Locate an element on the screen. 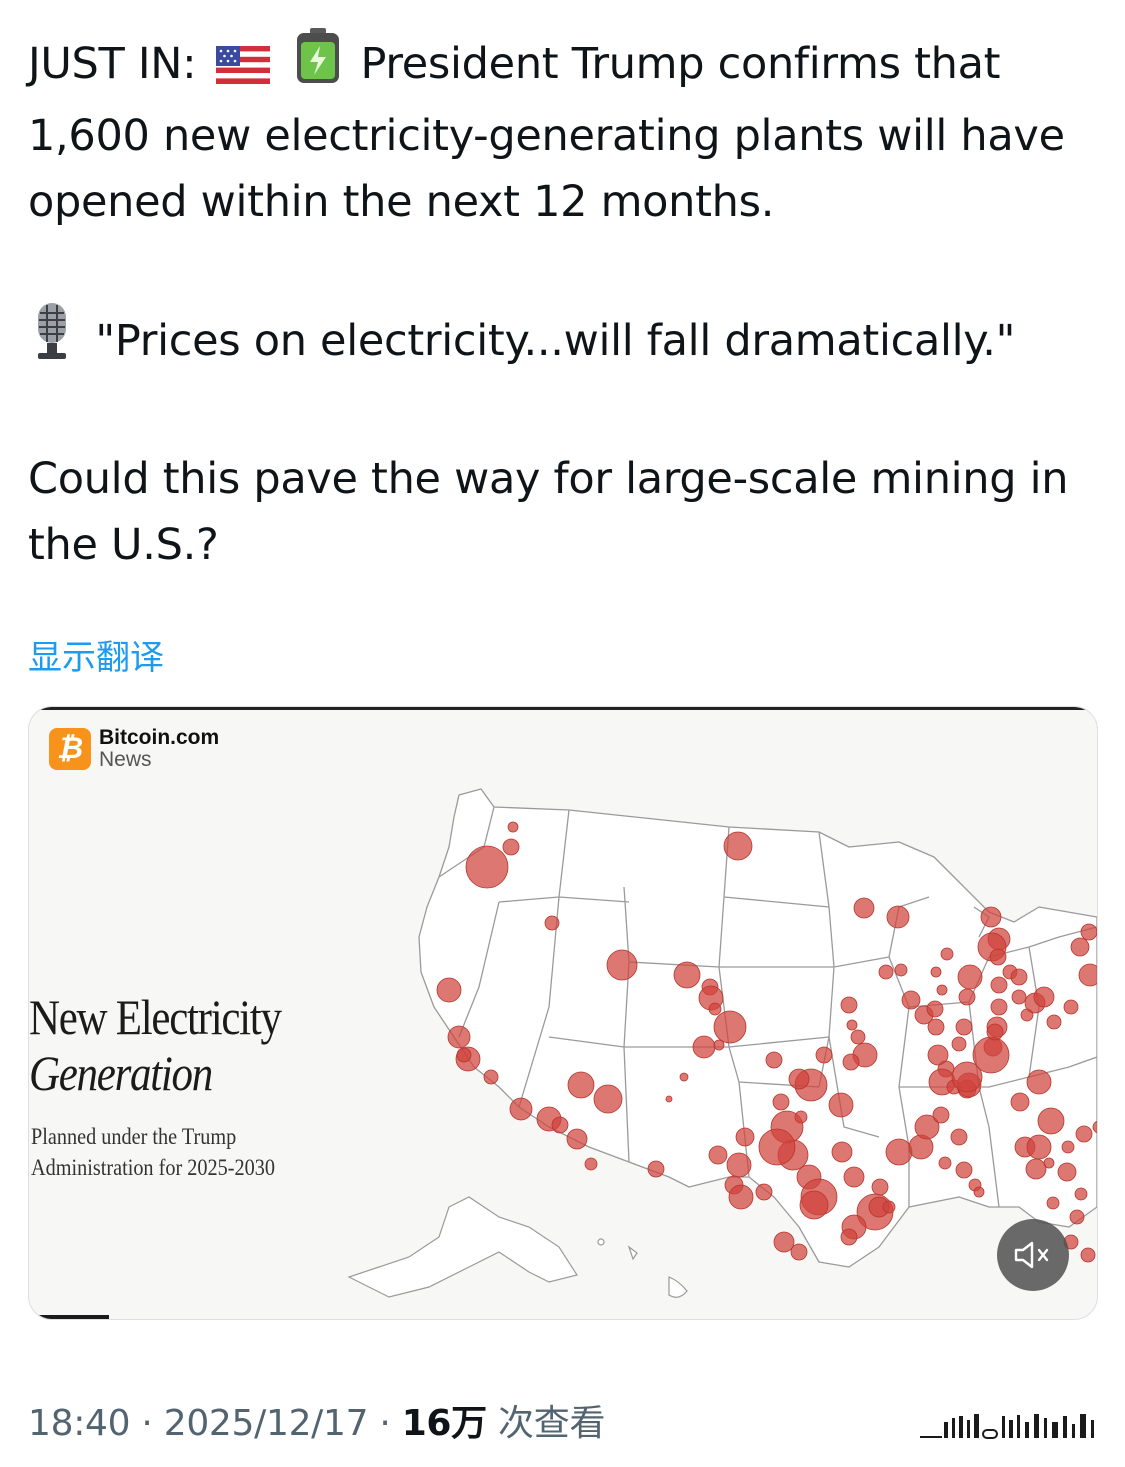  microphone-icon is located at coordinates (52, 340).